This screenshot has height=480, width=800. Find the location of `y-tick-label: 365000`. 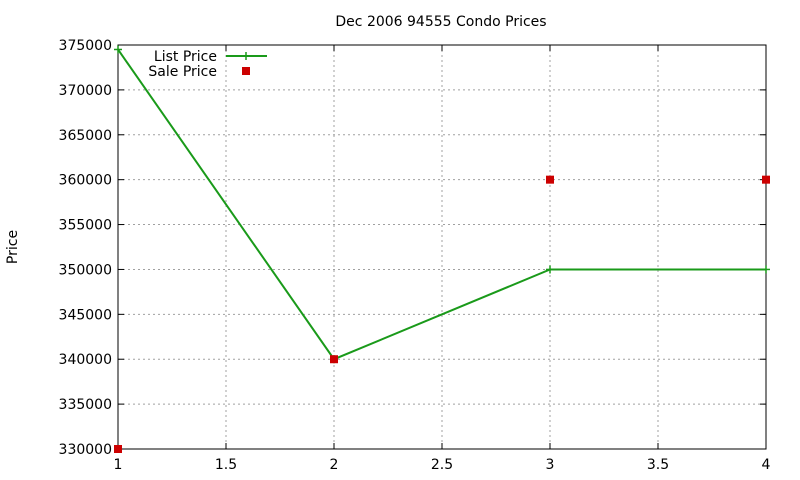

y-tick-label: 365000 is located at coordinates (85, 136).